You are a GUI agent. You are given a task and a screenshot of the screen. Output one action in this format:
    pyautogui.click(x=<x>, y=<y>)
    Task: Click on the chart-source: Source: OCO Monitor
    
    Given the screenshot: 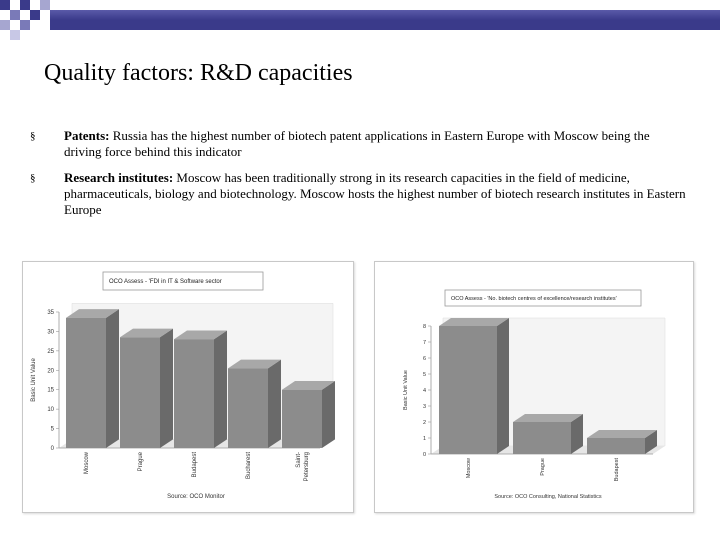 What is the action you would take?
    pyautogui.click(x=196, y=497)
    